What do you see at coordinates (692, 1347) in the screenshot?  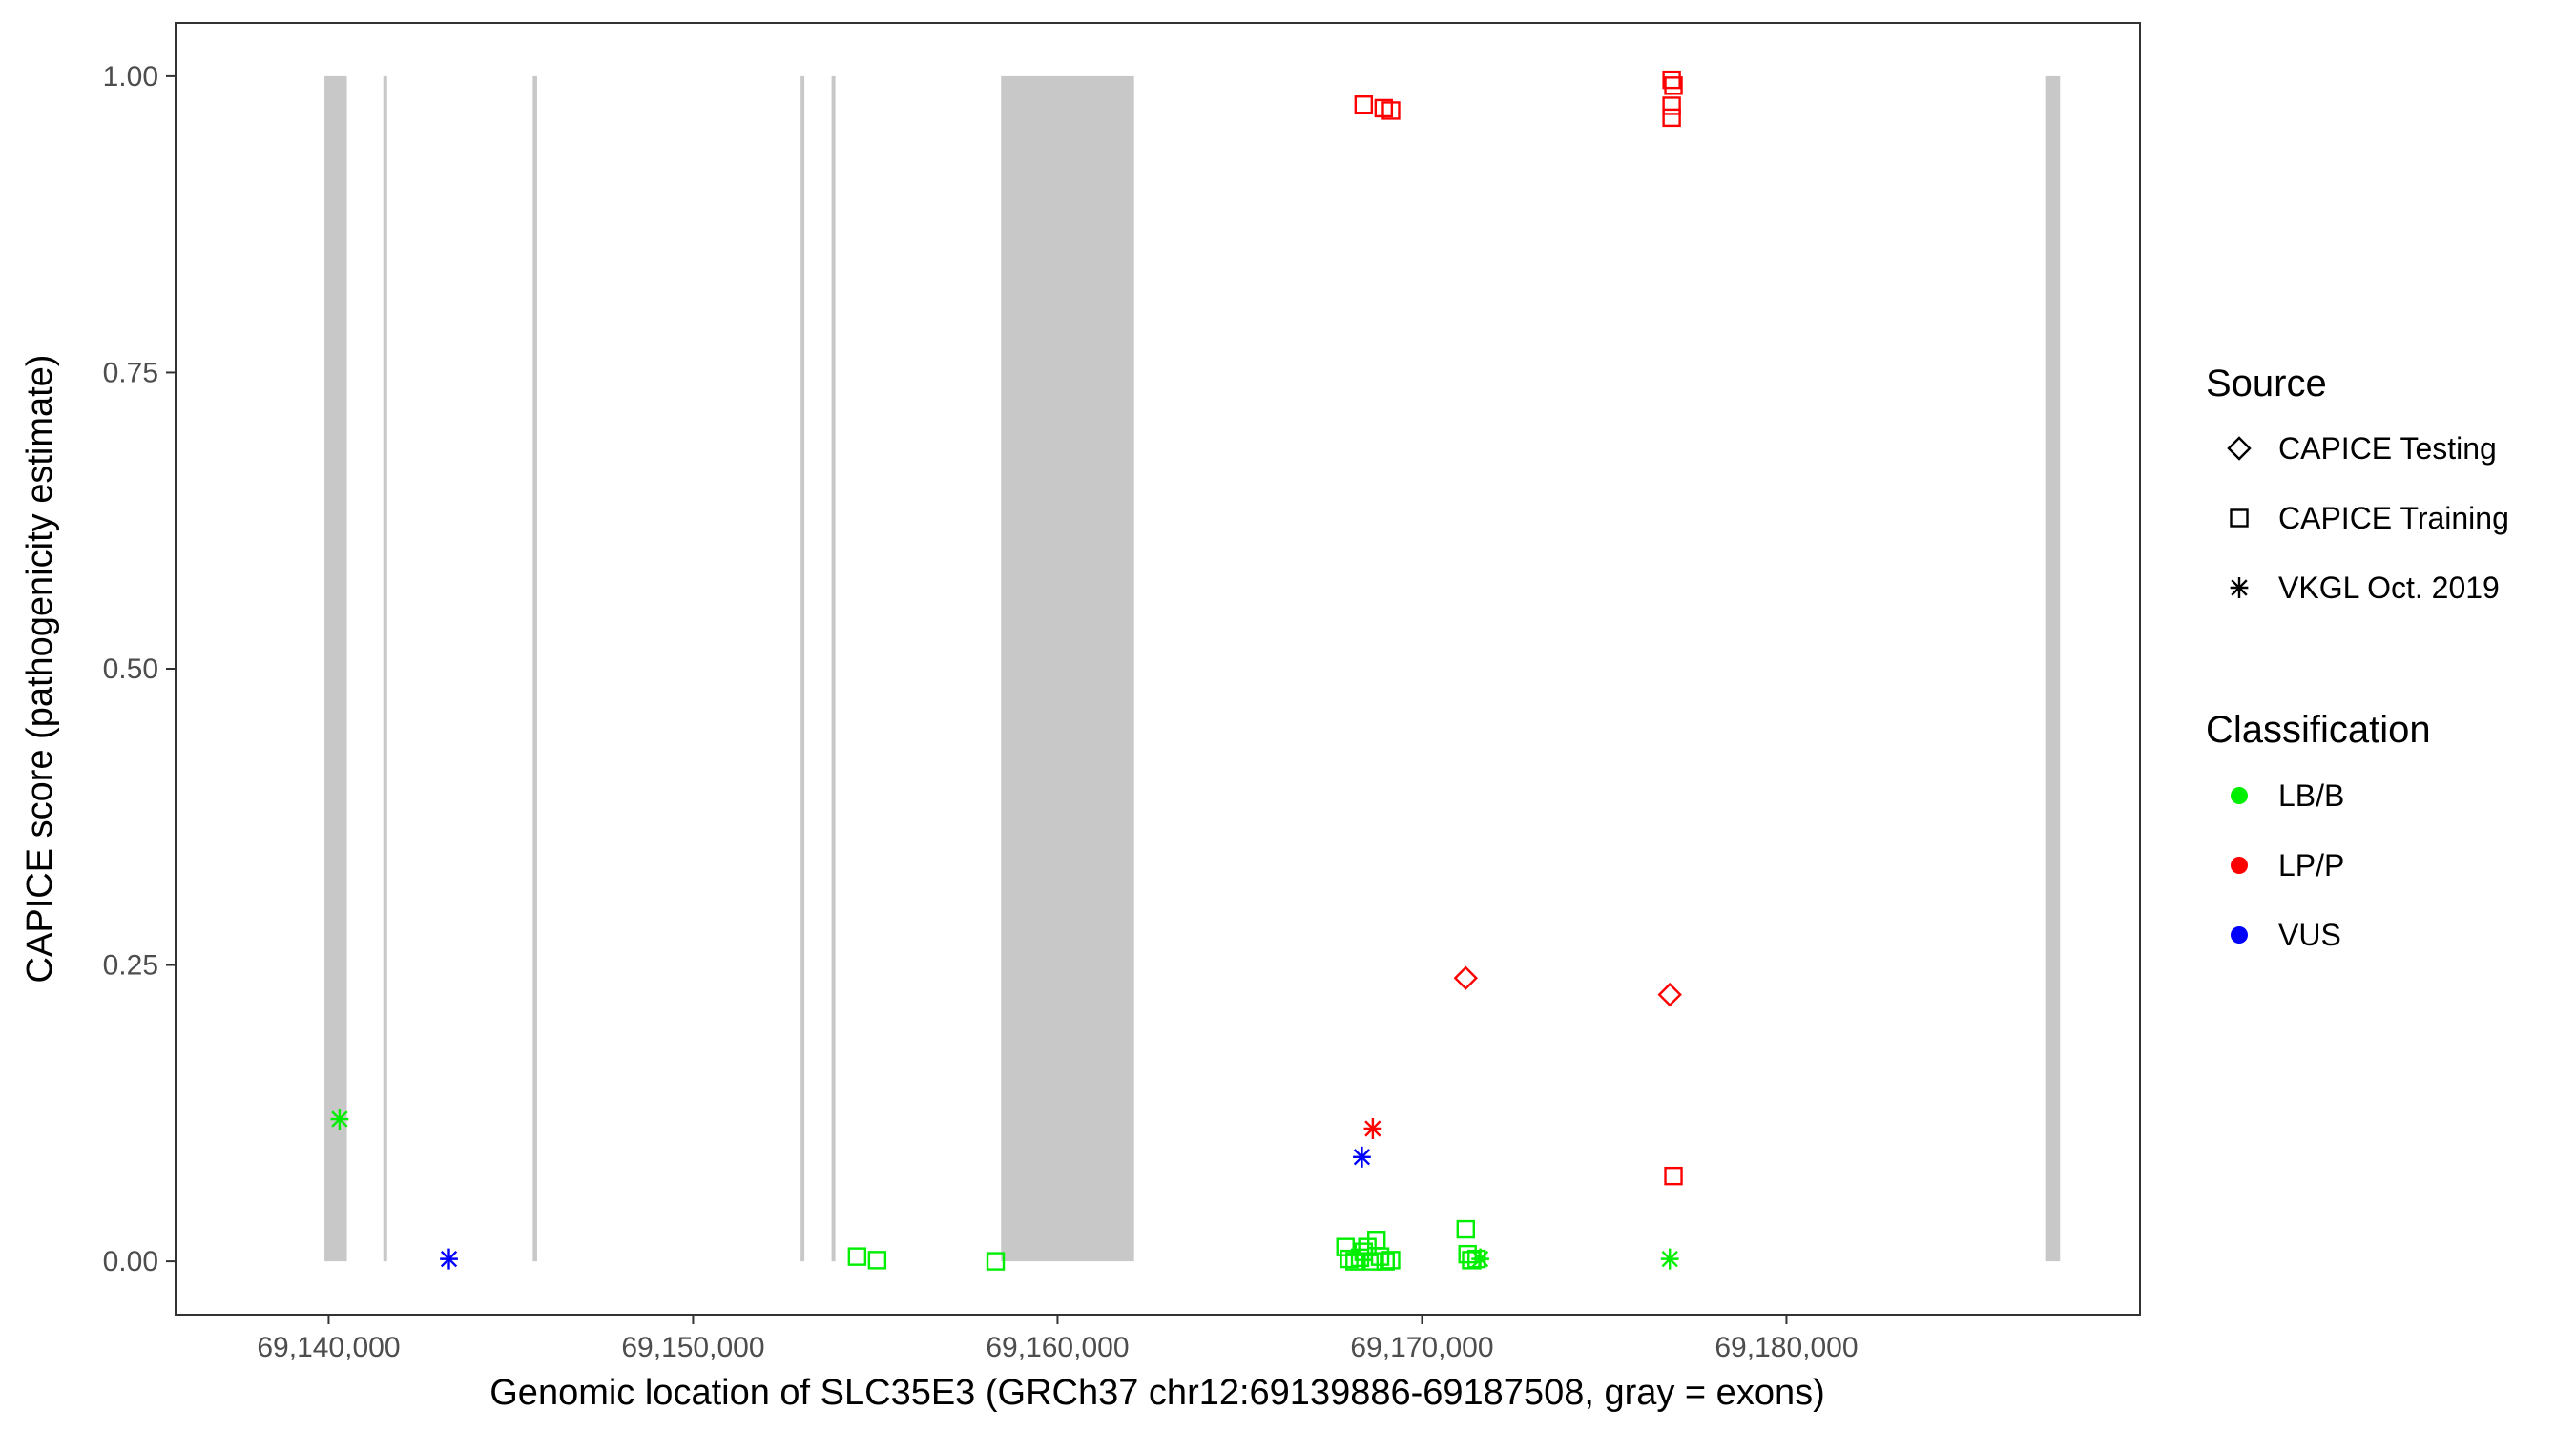 I see `x-tick-label: 69,150,000` at bounding box center [692, 1347].